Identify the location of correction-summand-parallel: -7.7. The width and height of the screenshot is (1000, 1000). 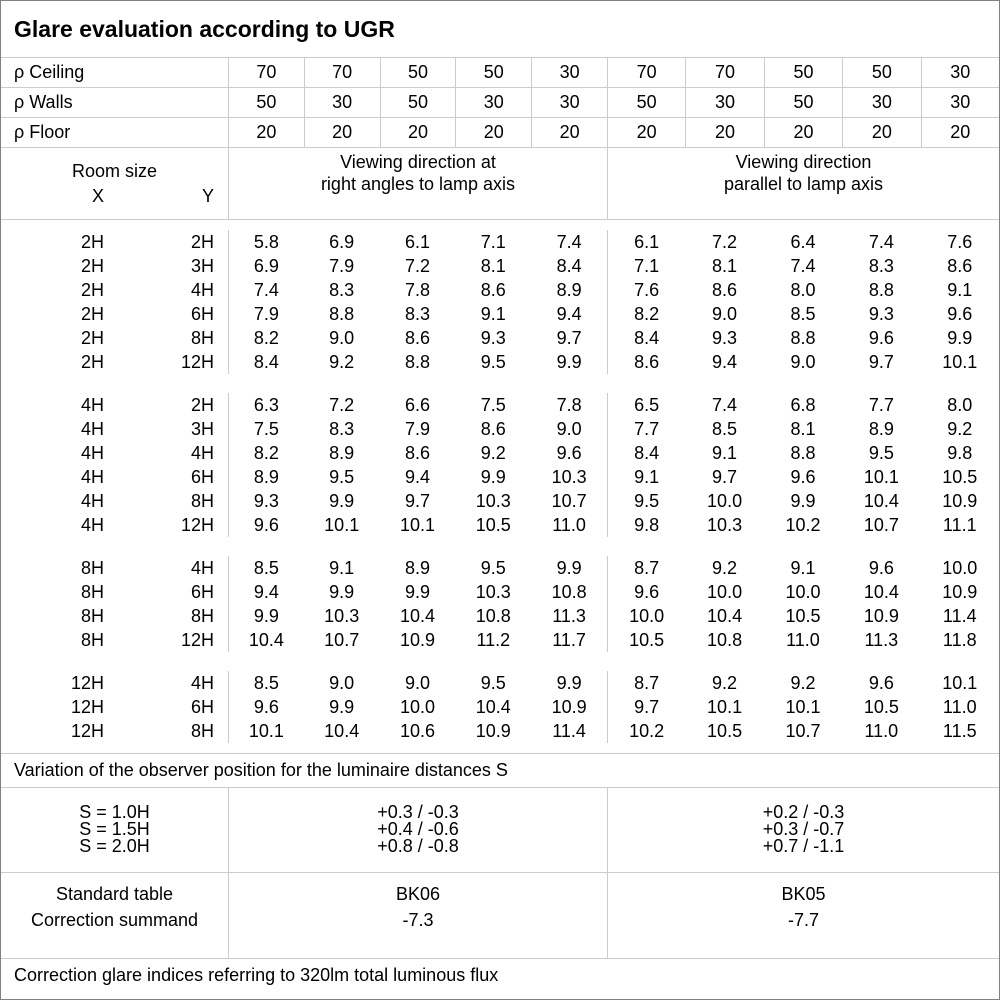
(803, 920).